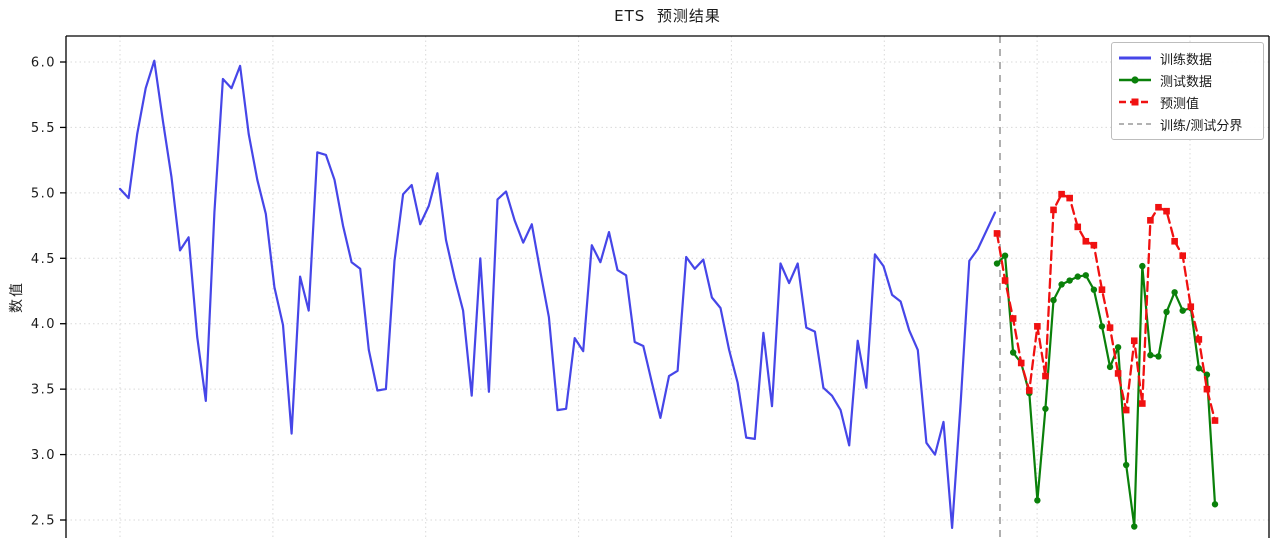  I want to click on split-line-swatch, so click(1135, 124).